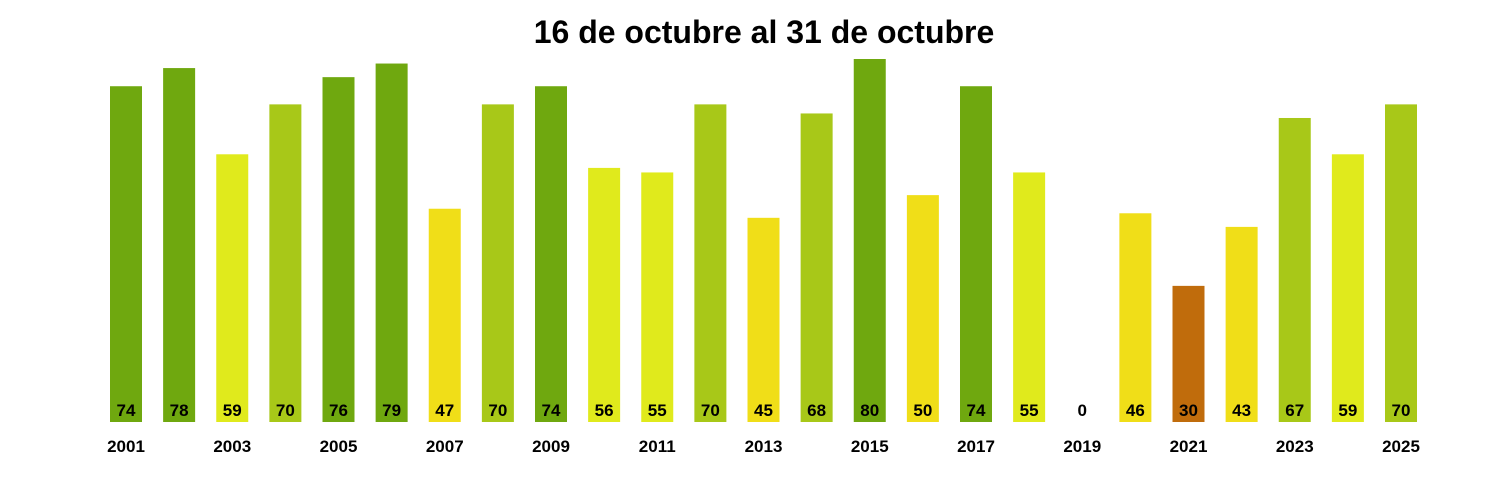 This screenshot has height=500, width=1500. Describe the element at coordinates (1294, 410) in the screenshot. I see `value-label-2023: 67` at that location.